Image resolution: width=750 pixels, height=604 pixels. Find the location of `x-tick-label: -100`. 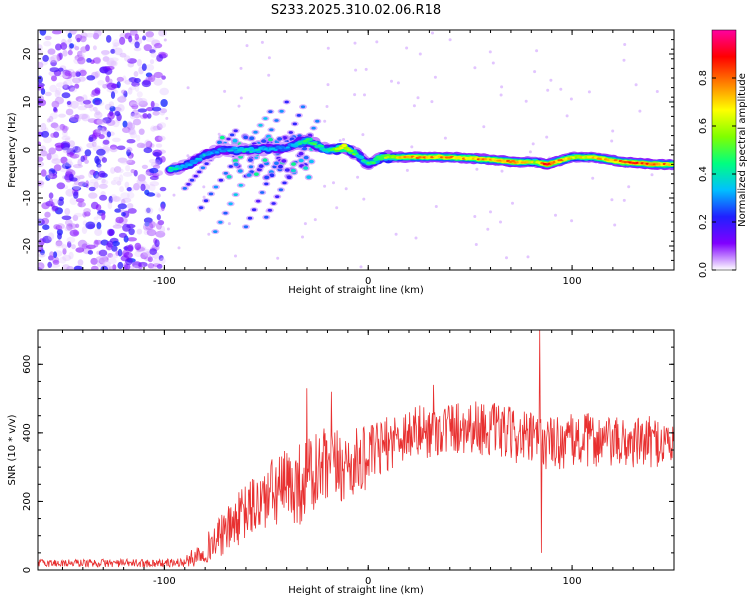

x-tick-label: -100 is located at coordinates (164, 581).